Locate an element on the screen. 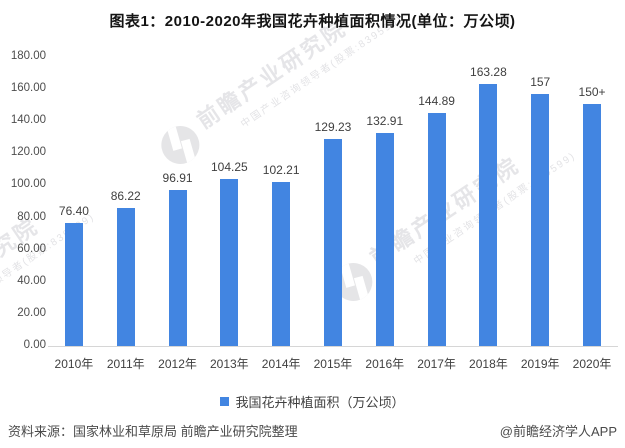 Image resolution: width=625 pixels, height=448 pixels. bar-slot: 144.89 is located at coordinates (437, 201).